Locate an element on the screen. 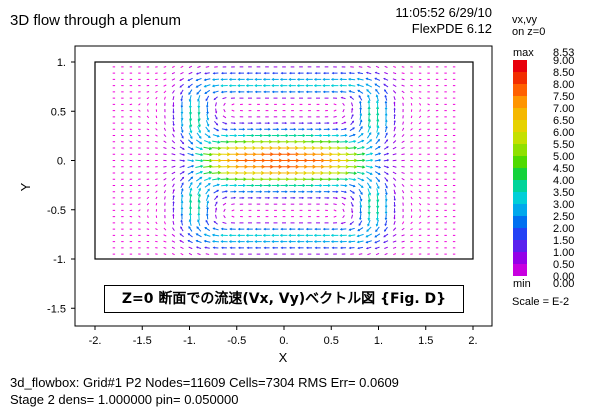 This screenshot has width=600, height=415. legend-level-label: 0.00 is located at coordinates (563, 277).